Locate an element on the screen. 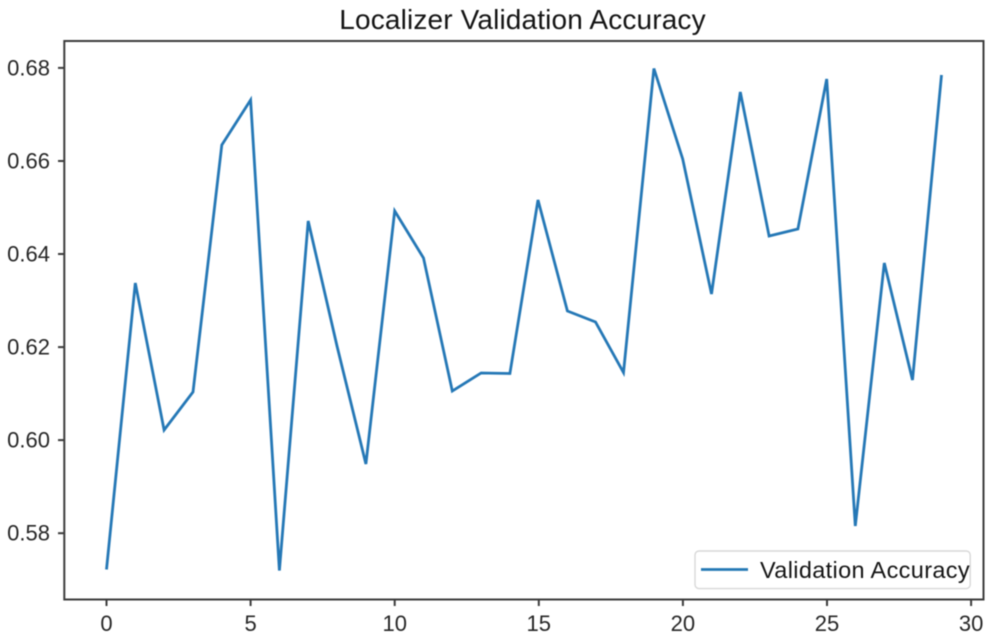 The height and width of the screenshot is (638, 991). svg-text: 15 is located at coordinates (539, 623).